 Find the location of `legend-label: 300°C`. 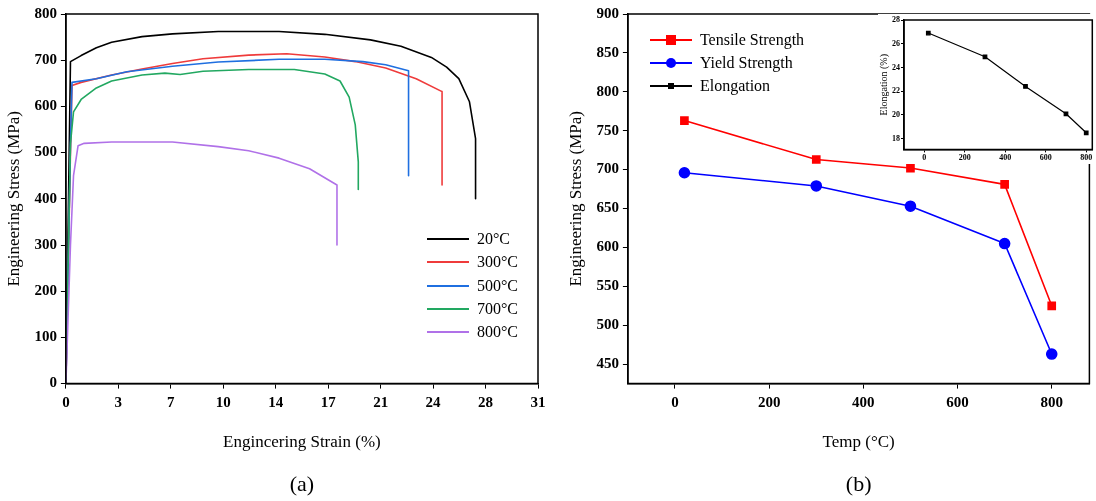

legend-label: 300°C is located at coordinates (497, 262).